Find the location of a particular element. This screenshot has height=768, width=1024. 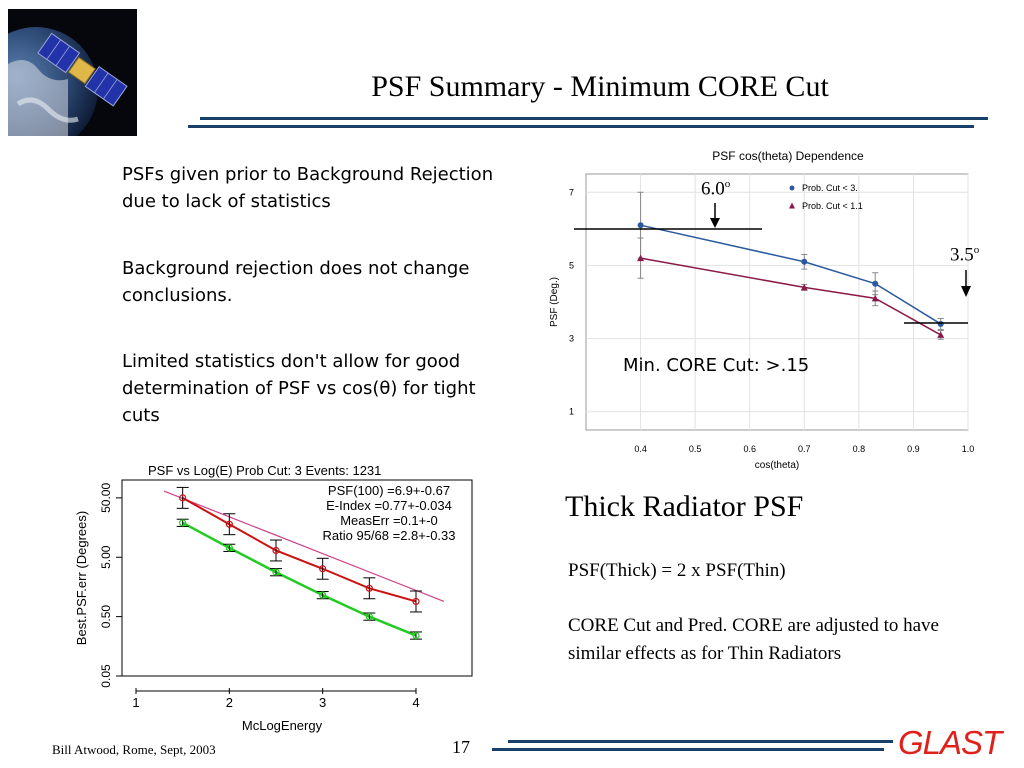

chart1-ytick-label: 1 is located at coordinates (571, 412).